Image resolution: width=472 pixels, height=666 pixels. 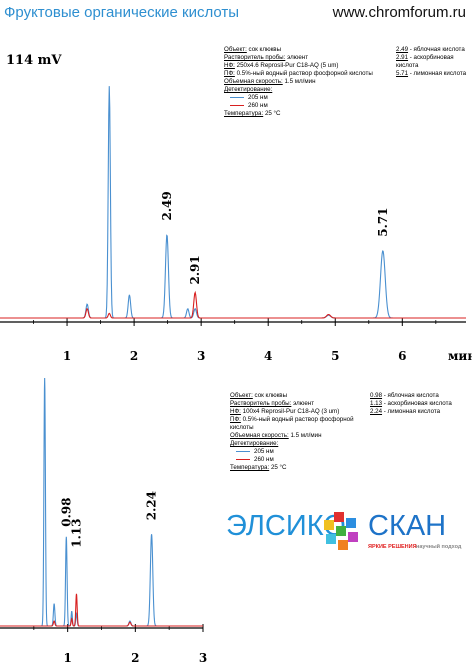 What do you see at coordinates (167, 205) in the screenshot?
I see `peak-label: 2.49` at bounding box center [167, 205].